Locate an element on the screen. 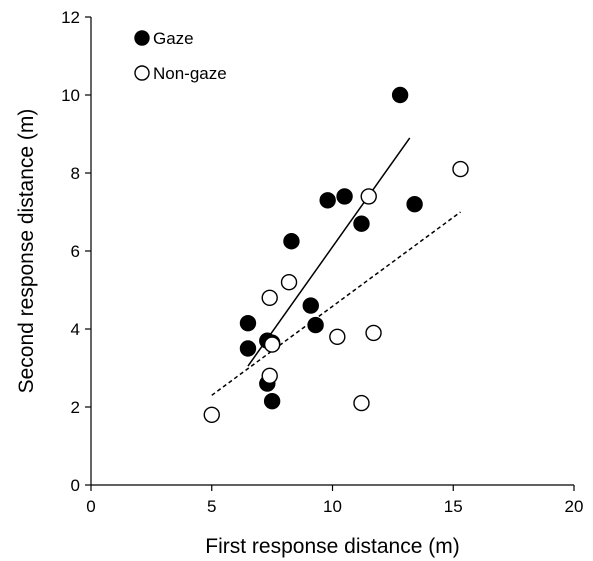 This screenshot has height=561, width=593. y-tick-label: 6 is located at coordinates (75, 251).